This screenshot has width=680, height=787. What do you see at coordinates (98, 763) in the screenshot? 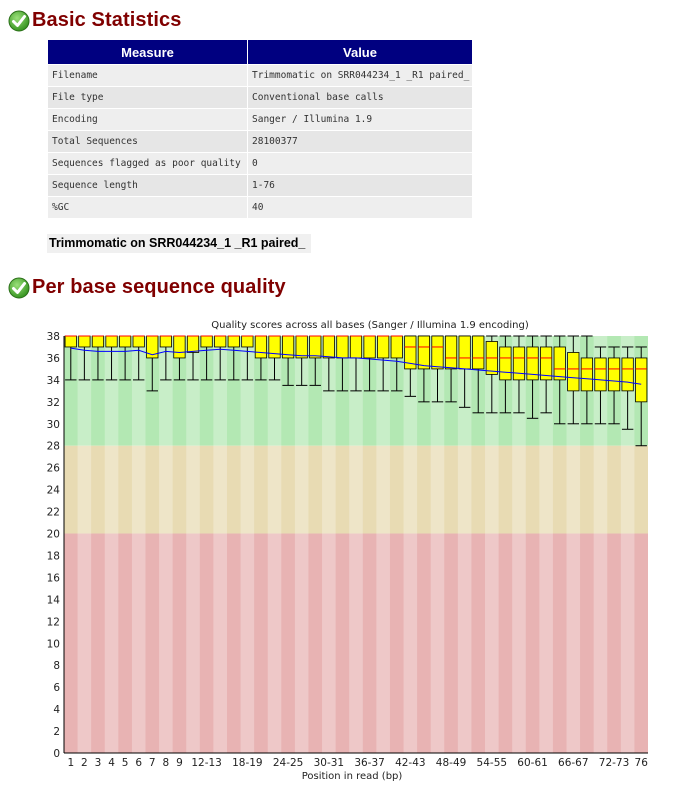
I see `x-tick-label: 3` at bounding box center [98, 763].